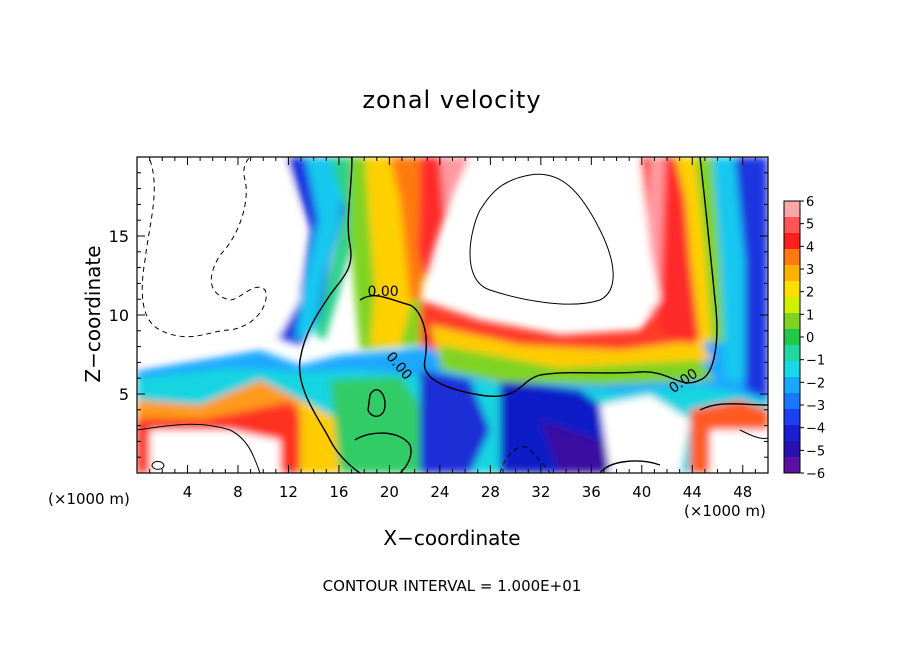 The height and width of the screenshot is (654, 904). Describe the element at coordinates (815, 406) in the screenshot. I see `colorbar-tick-label: −3` at that location.